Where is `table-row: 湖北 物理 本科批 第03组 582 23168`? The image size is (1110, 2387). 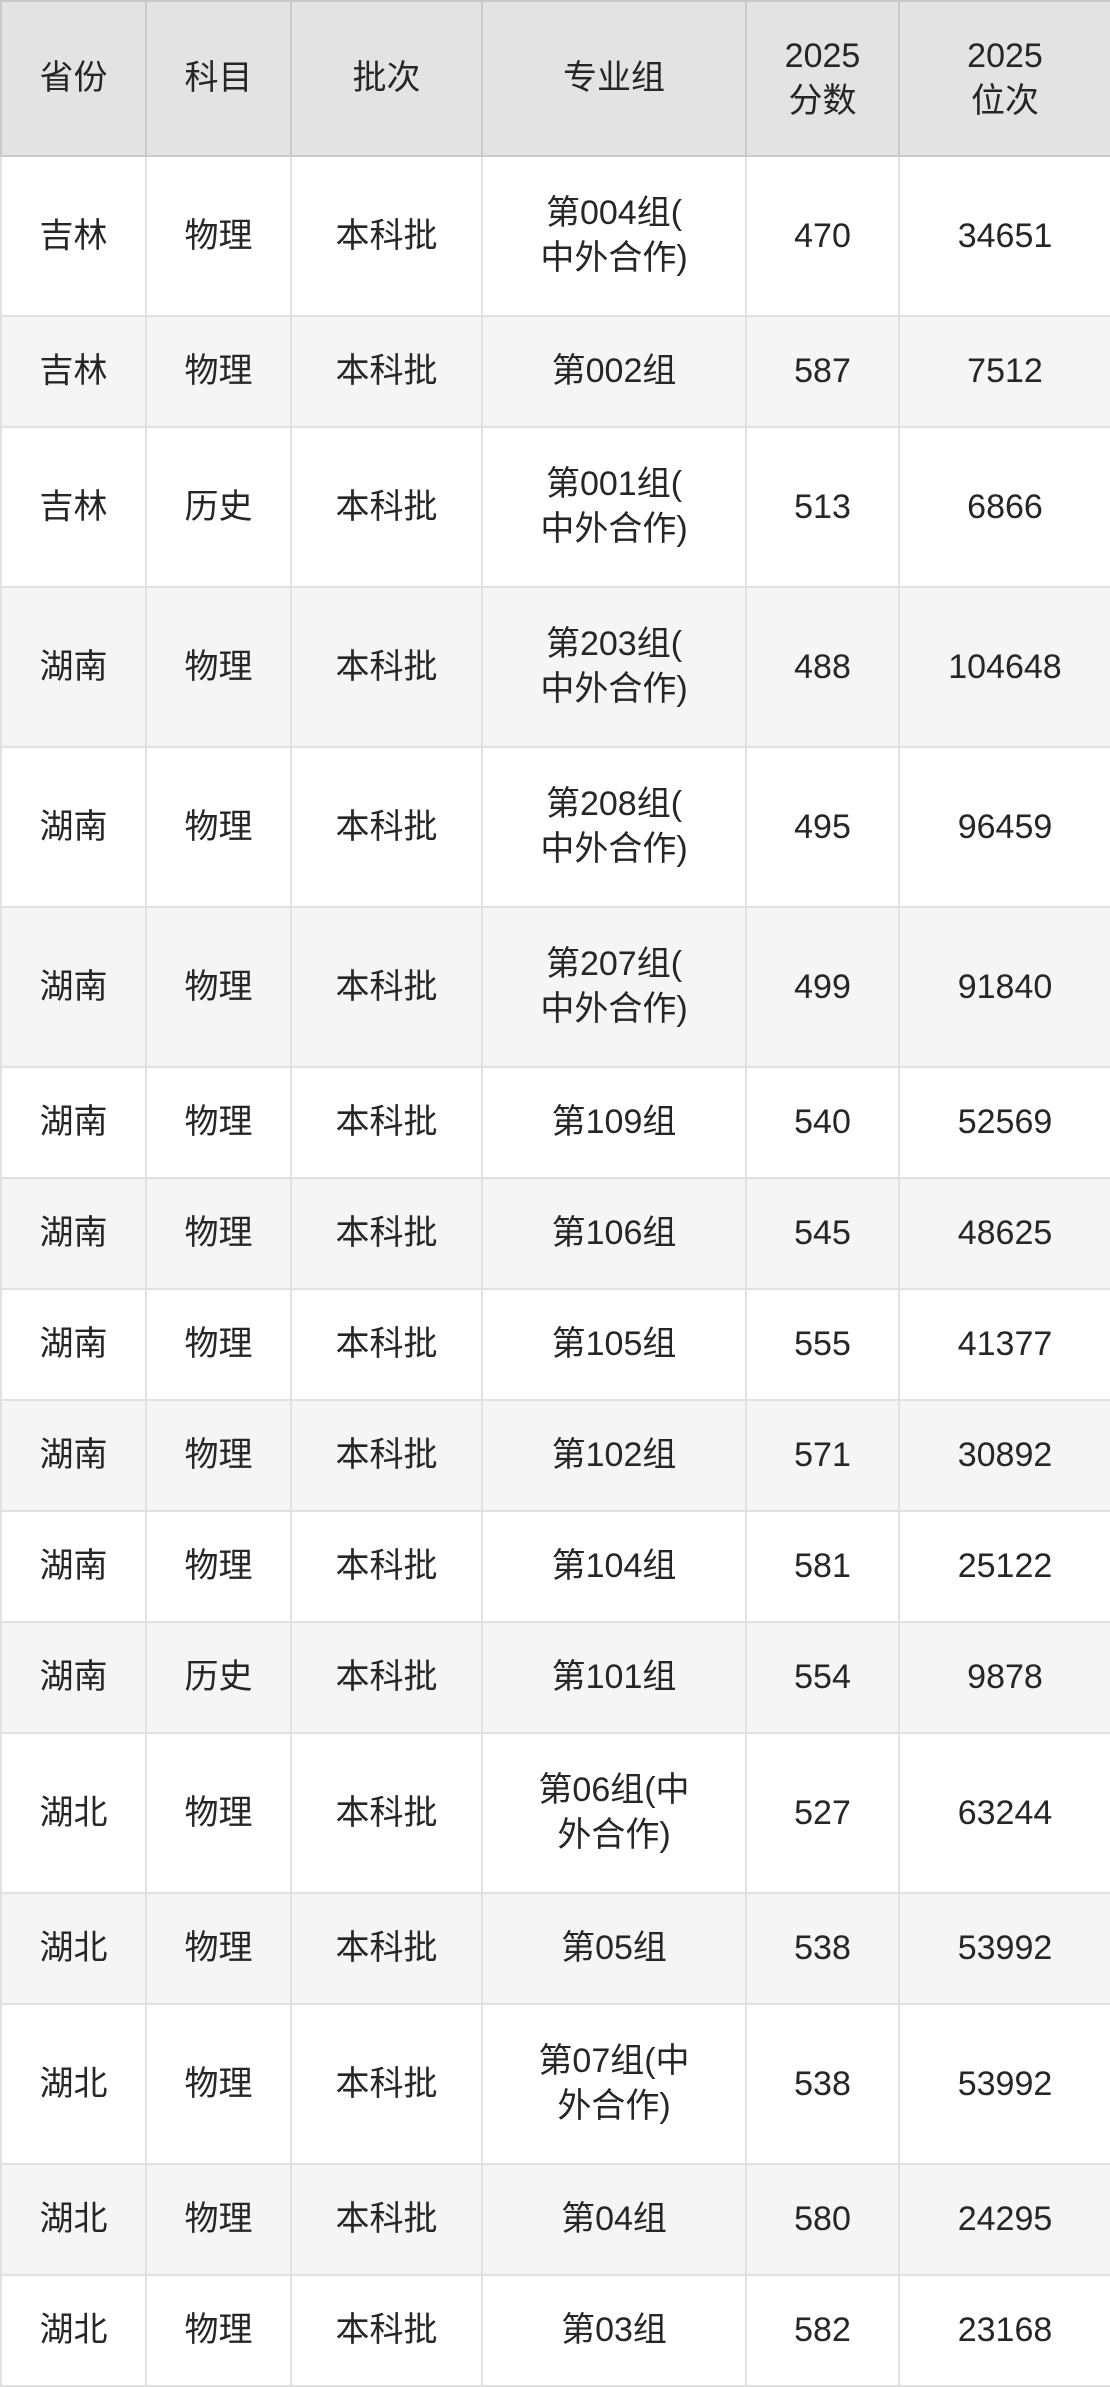
table-row: 湖北 物理 本科批 第03组 582 23168 is located at coordinates (555, 2330).